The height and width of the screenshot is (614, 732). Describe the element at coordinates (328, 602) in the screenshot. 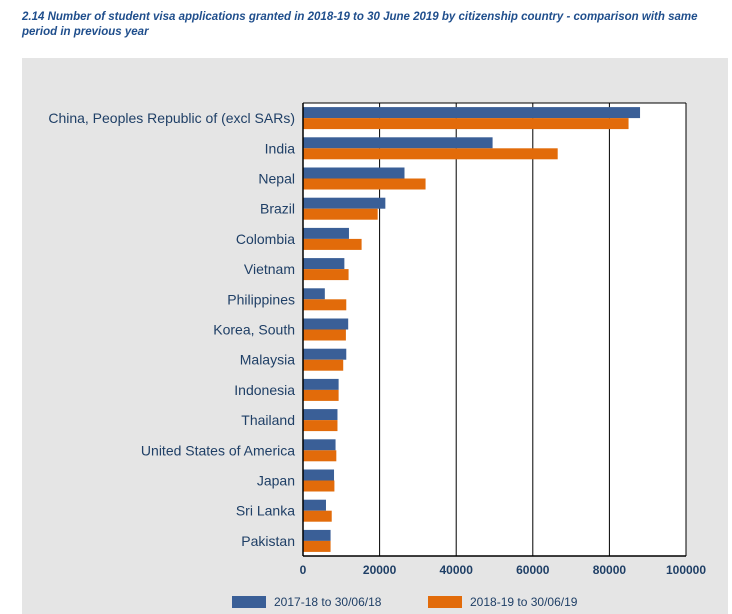

I see `legend-label-2017-18: 2017-18 to 30/06/18` at that location.